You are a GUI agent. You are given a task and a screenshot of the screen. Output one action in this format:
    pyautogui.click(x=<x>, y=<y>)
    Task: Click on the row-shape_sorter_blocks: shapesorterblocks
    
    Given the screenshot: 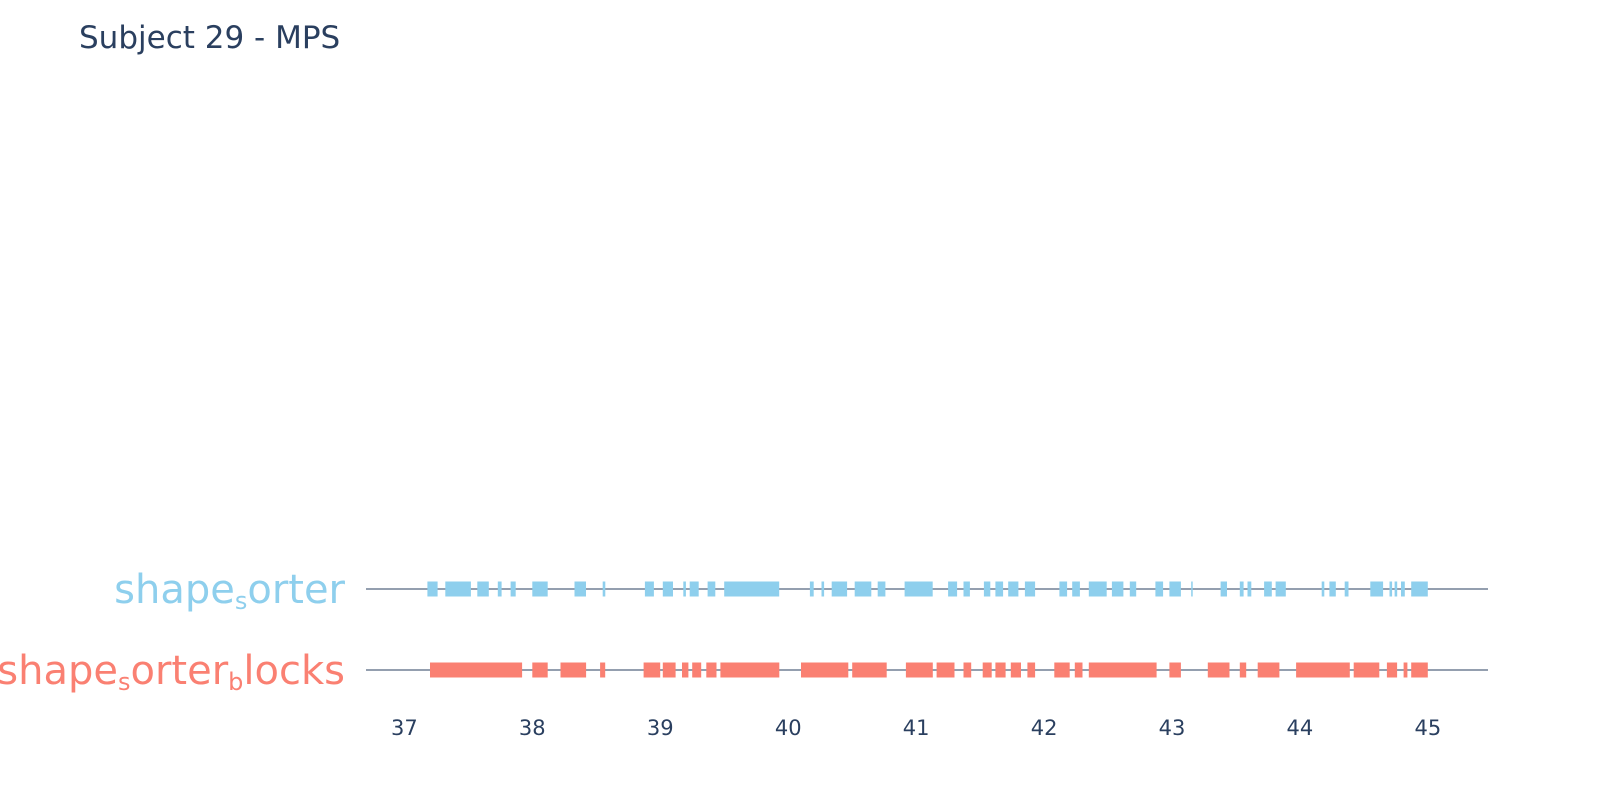 What is the action you would take?
    pyautogui.click(x=744, y=672)
    